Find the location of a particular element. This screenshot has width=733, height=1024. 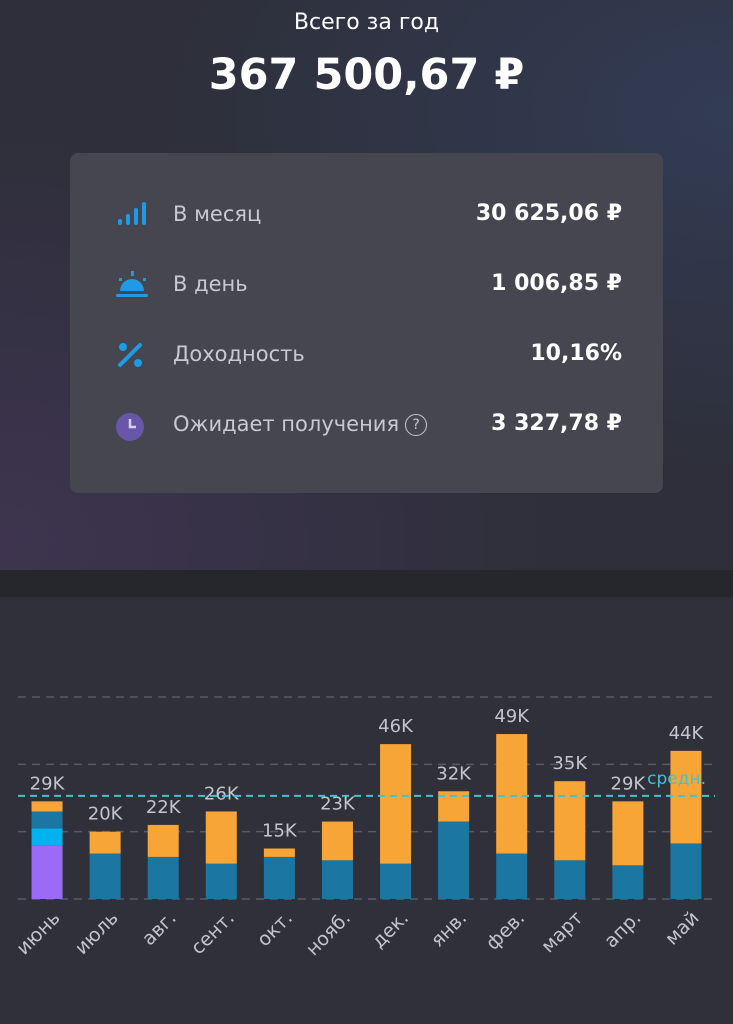

stat-value: 10,16% is located at coordinates (576, 353).